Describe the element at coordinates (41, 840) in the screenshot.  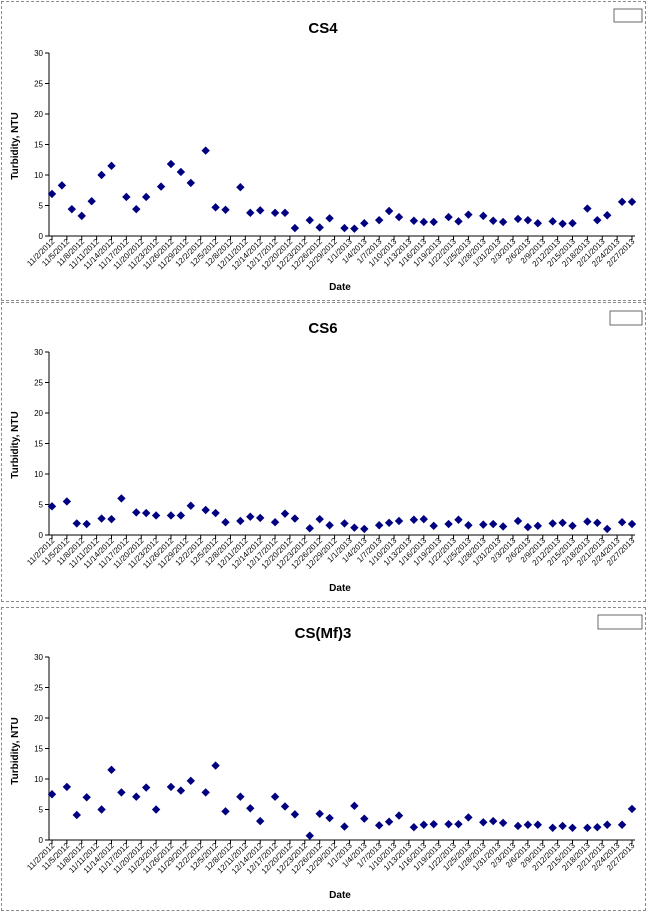
I see `y-tick-label: 0` at that location.